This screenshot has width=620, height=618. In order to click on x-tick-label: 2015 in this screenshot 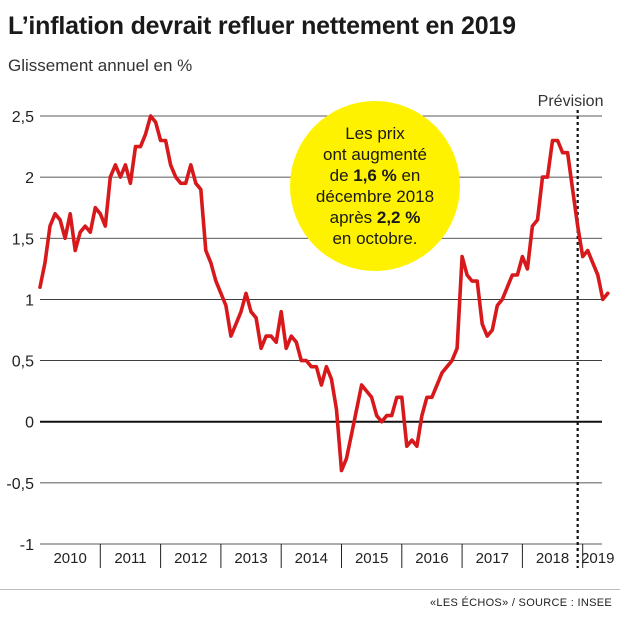, I will do `click(371, 558)`.